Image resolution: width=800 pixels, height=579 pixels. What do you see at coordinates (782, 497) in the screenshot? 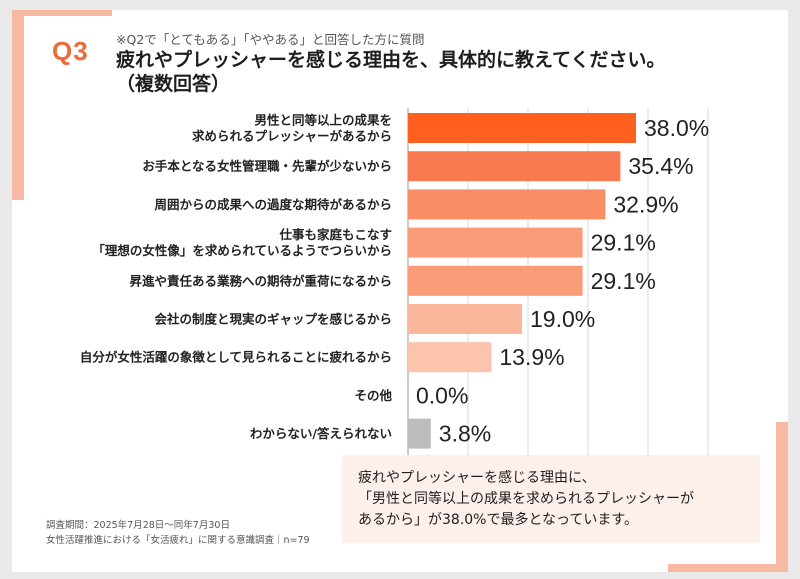
I see `corner-accent-bottom-right` at bounding box center [782, 497].